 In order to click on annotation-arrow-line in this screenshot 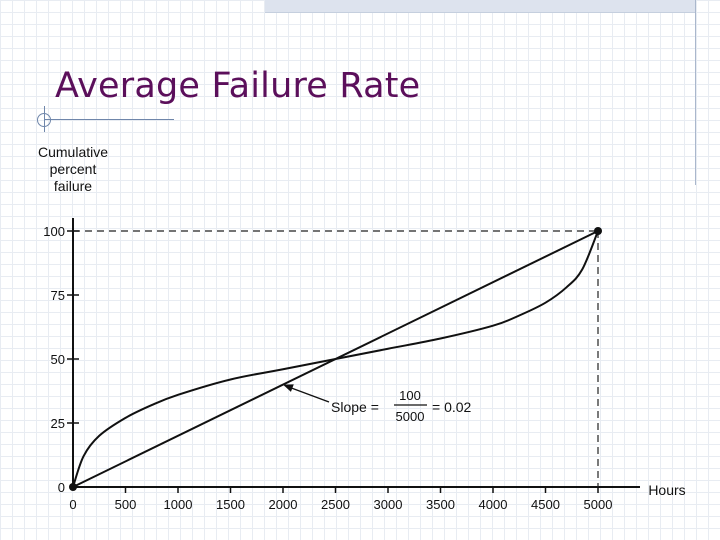, I will do `click(307, 393)`.